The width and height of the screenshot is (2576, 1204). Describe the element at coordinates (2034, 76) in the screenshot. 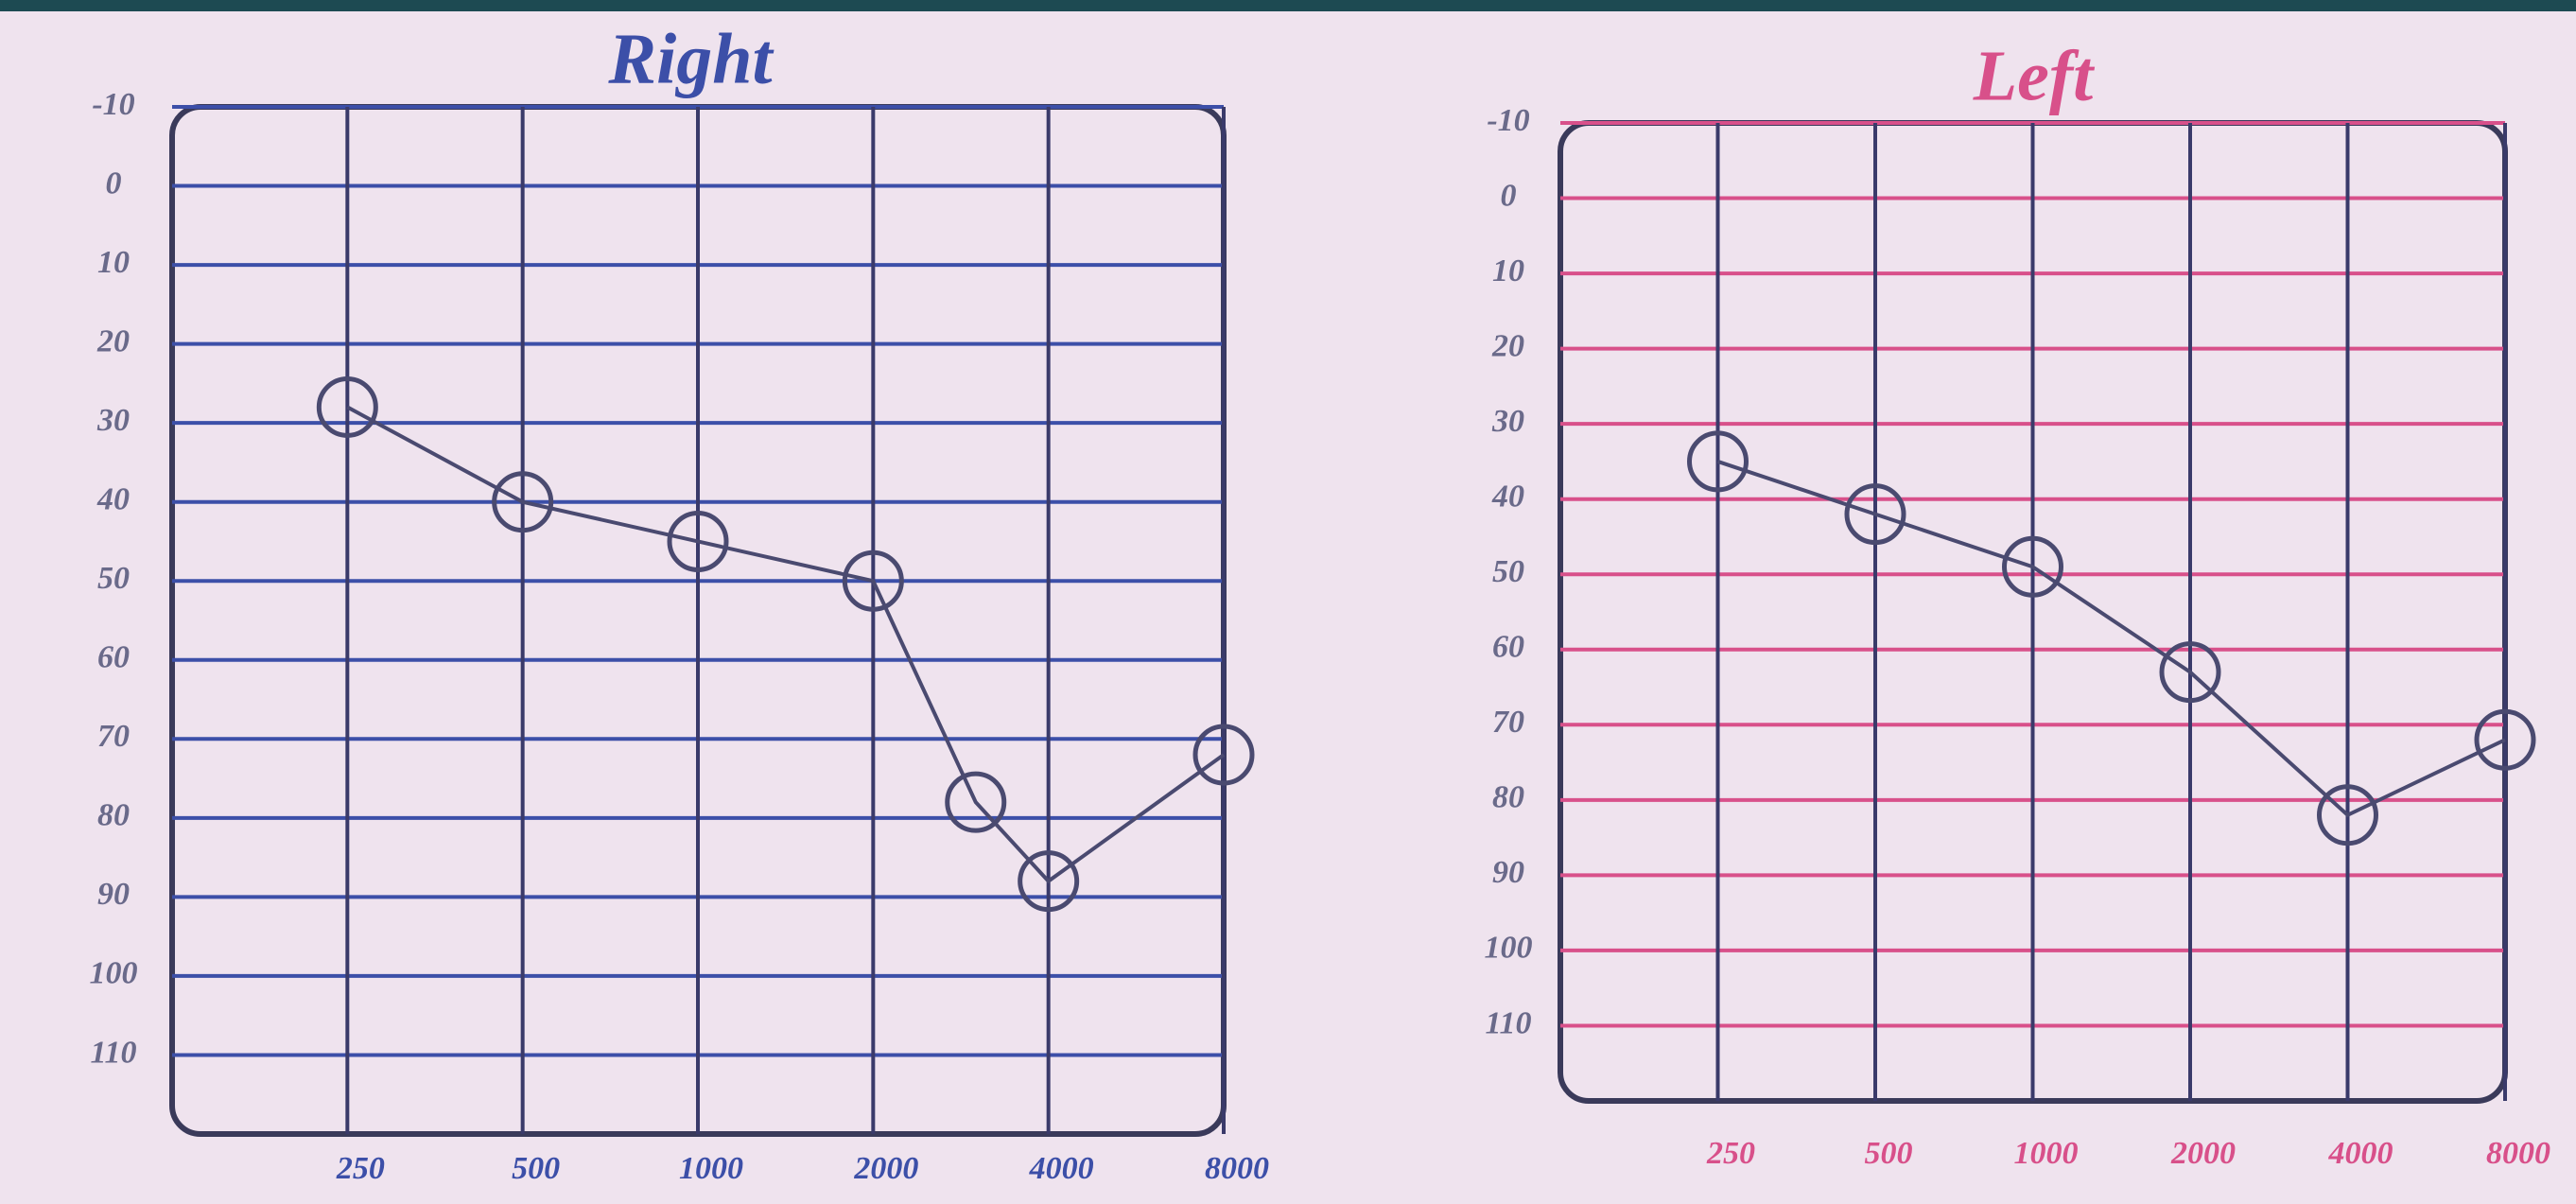

I see `chart-title: Left` at that location.